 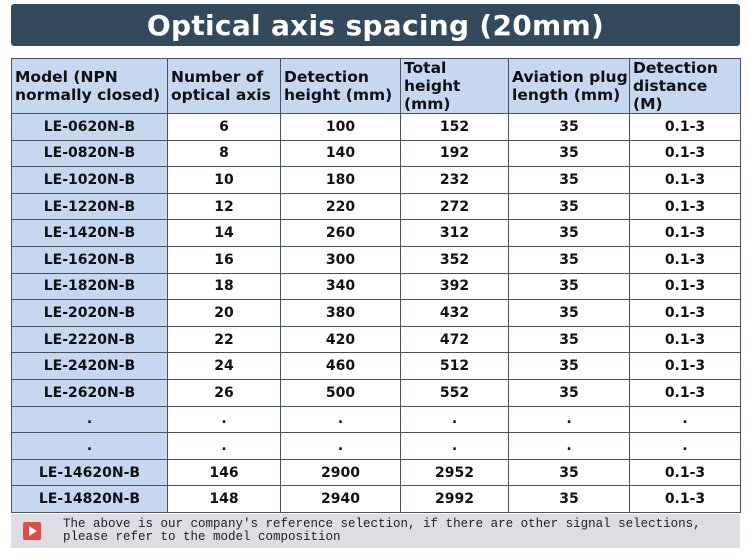 I want to click on play-icon, so click(x=32, y=531).